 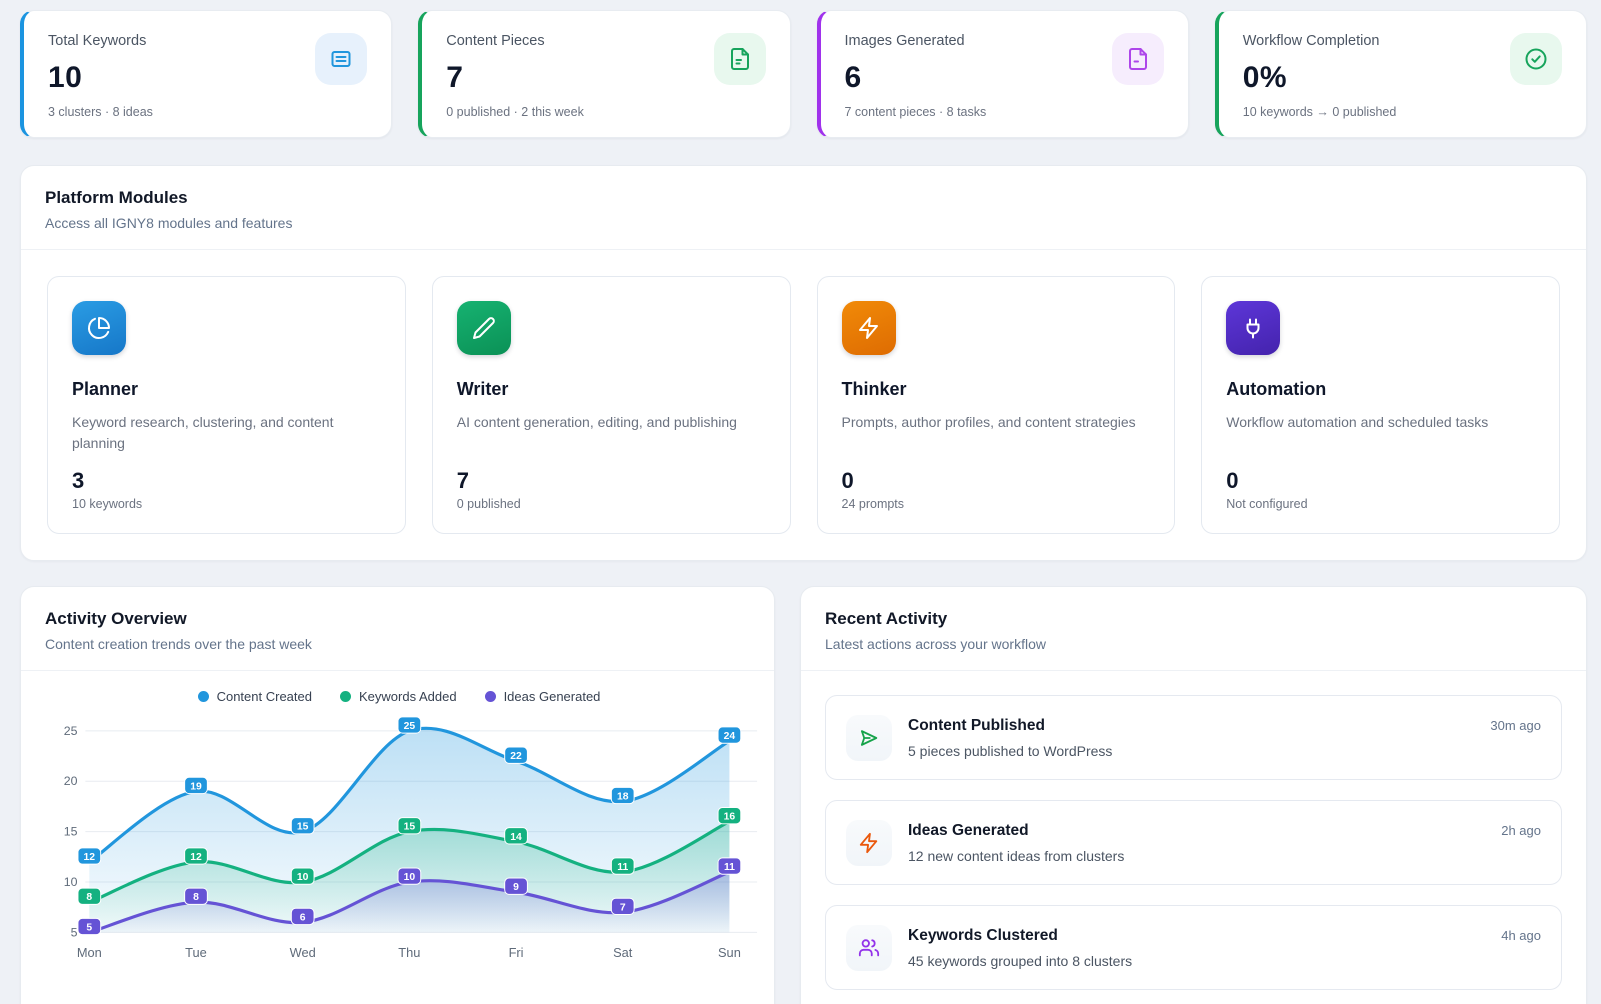 I want to click on activity-title: Content Published, so click(x=976, y=725).